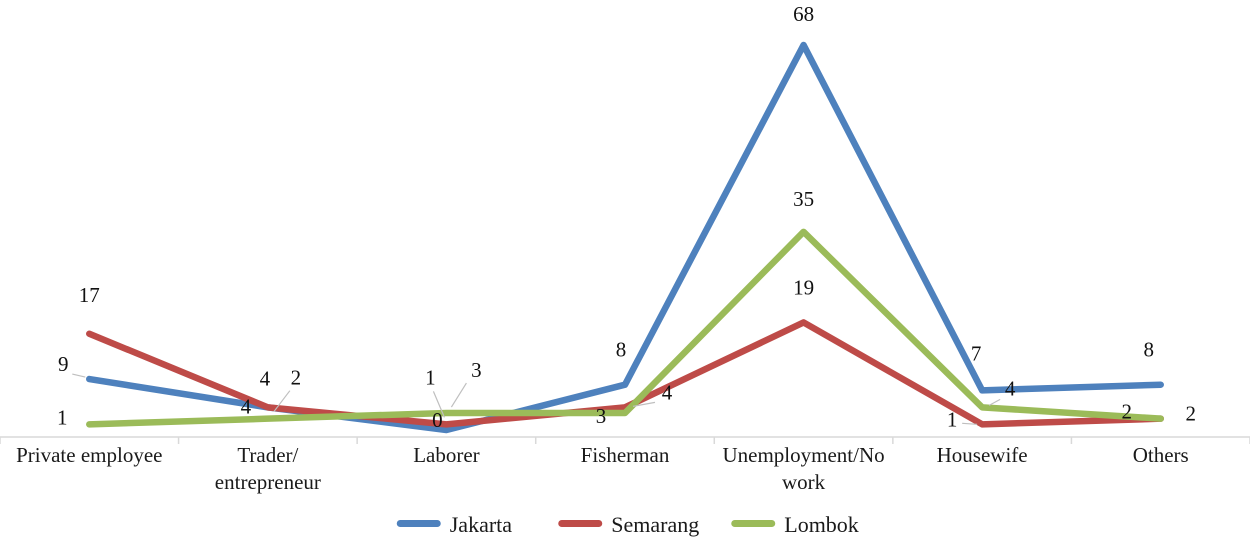 Image resolution: width=1250 pixels, height=548 pixels. What do you see at coordinates (476, 370) in the screenshot?
I see `data-label-lombok-2: 3` at bounding box center [476, 370].